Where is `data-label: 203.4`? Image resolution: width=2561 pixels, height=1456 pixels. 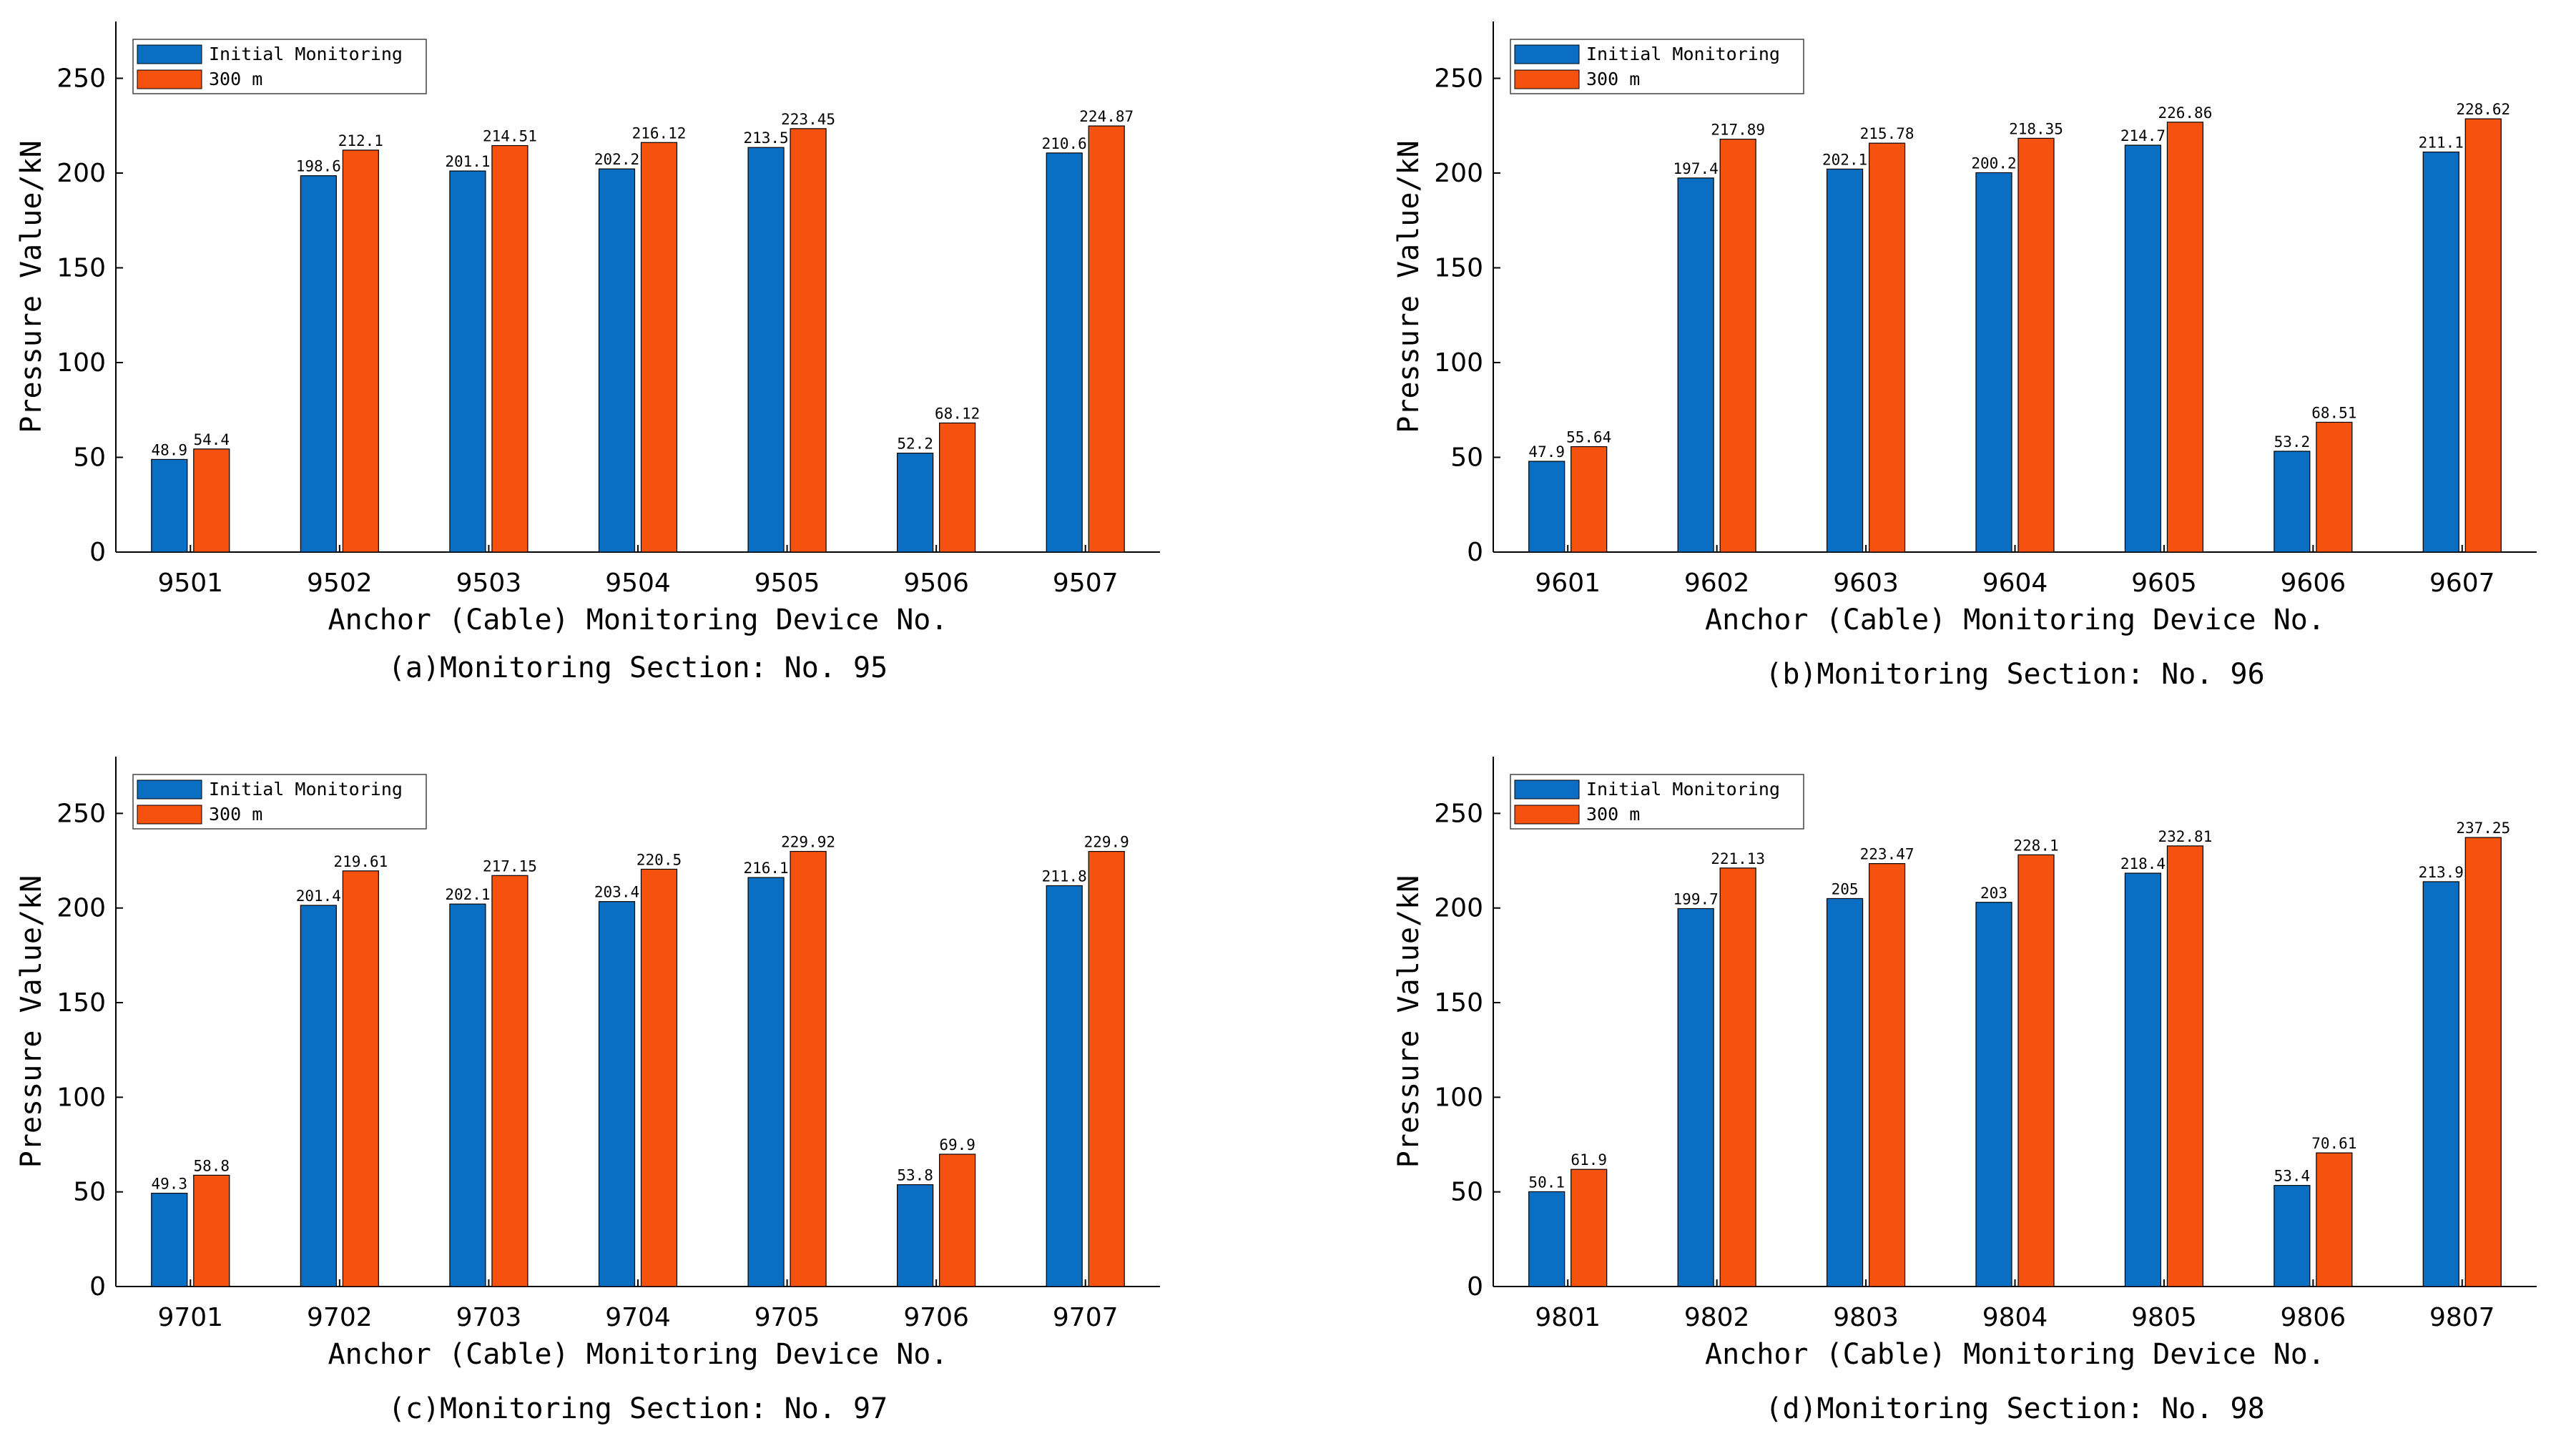 data-label: 203.4 is located at coordinates (617, 893).